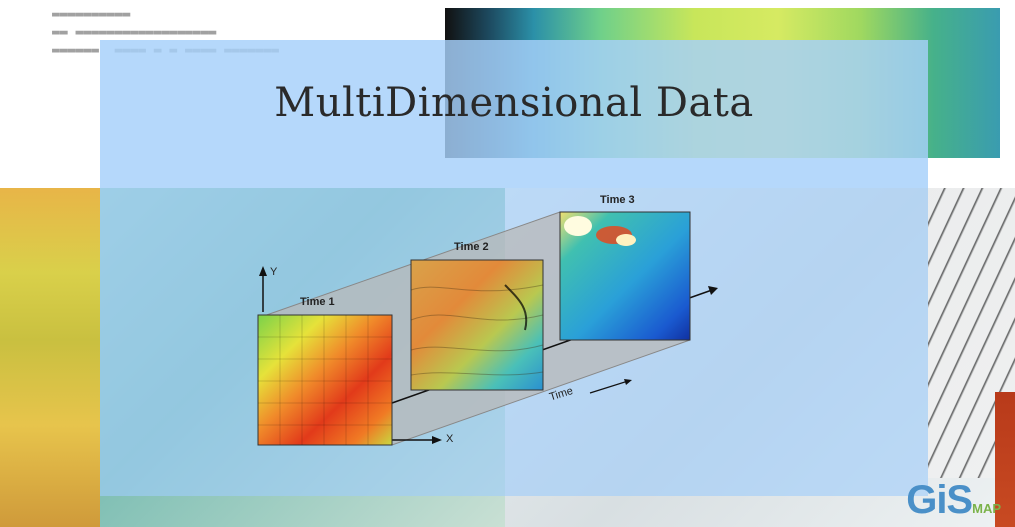 Image resolution: width=1015 pixels, height=527 pixels. I want to click on time-1-label: Time 1, so click(317, 302).